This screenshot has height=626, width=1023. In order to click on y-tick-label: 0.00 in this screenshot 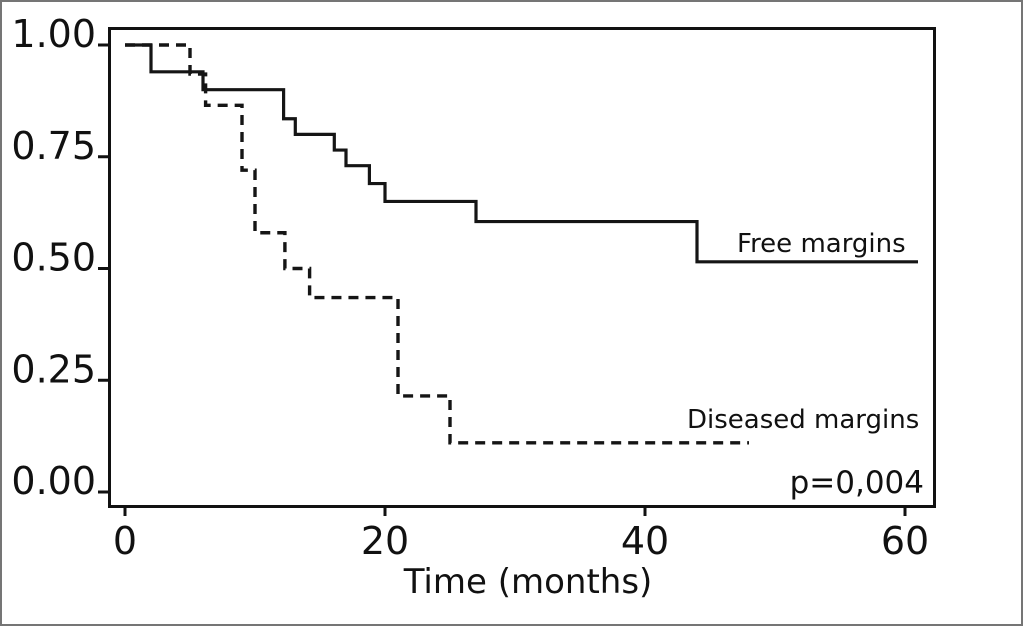, I will do `click(53, 481)`.